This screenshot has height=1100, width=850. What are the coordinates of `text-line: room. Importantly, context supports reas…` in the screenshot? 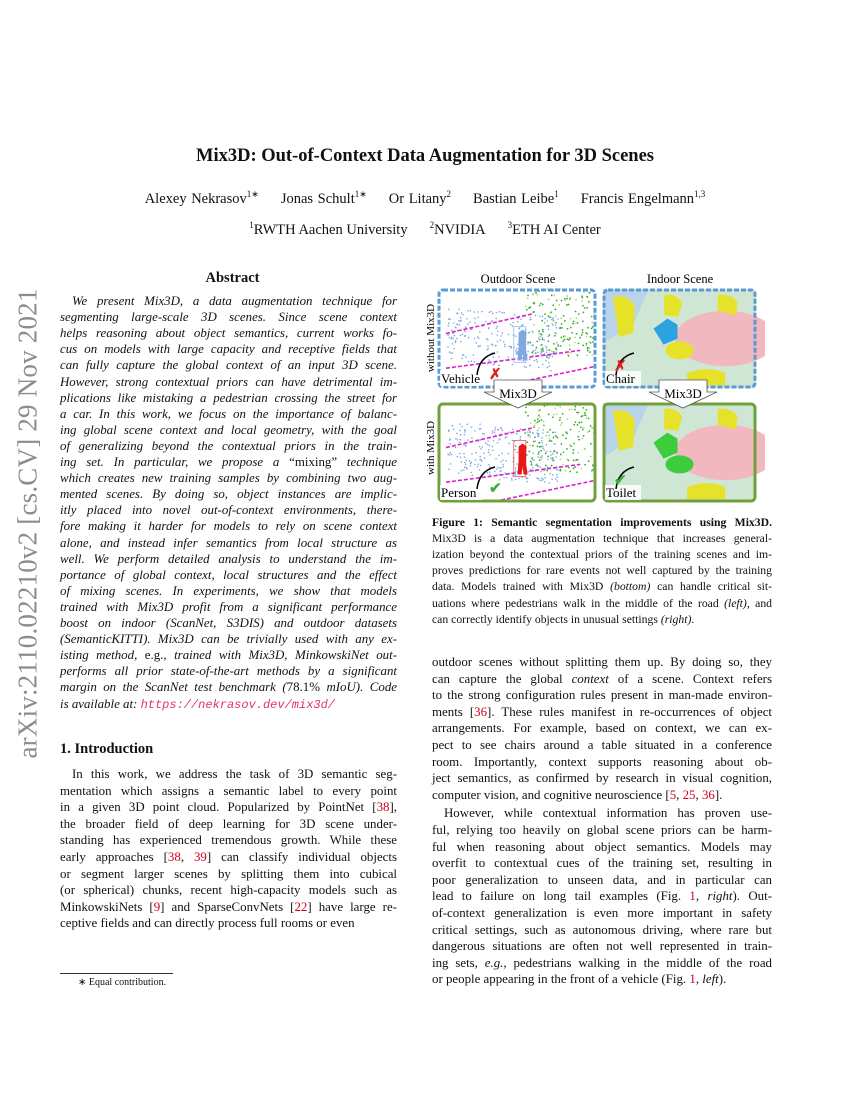 It's located at (602, 761).